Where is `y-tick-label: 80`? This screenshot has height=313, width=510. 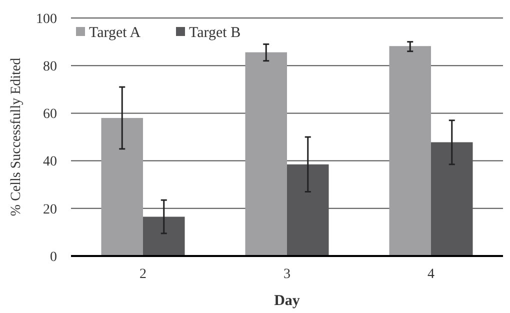 y-tick-label: 80 is located at coordinates (50, 67).